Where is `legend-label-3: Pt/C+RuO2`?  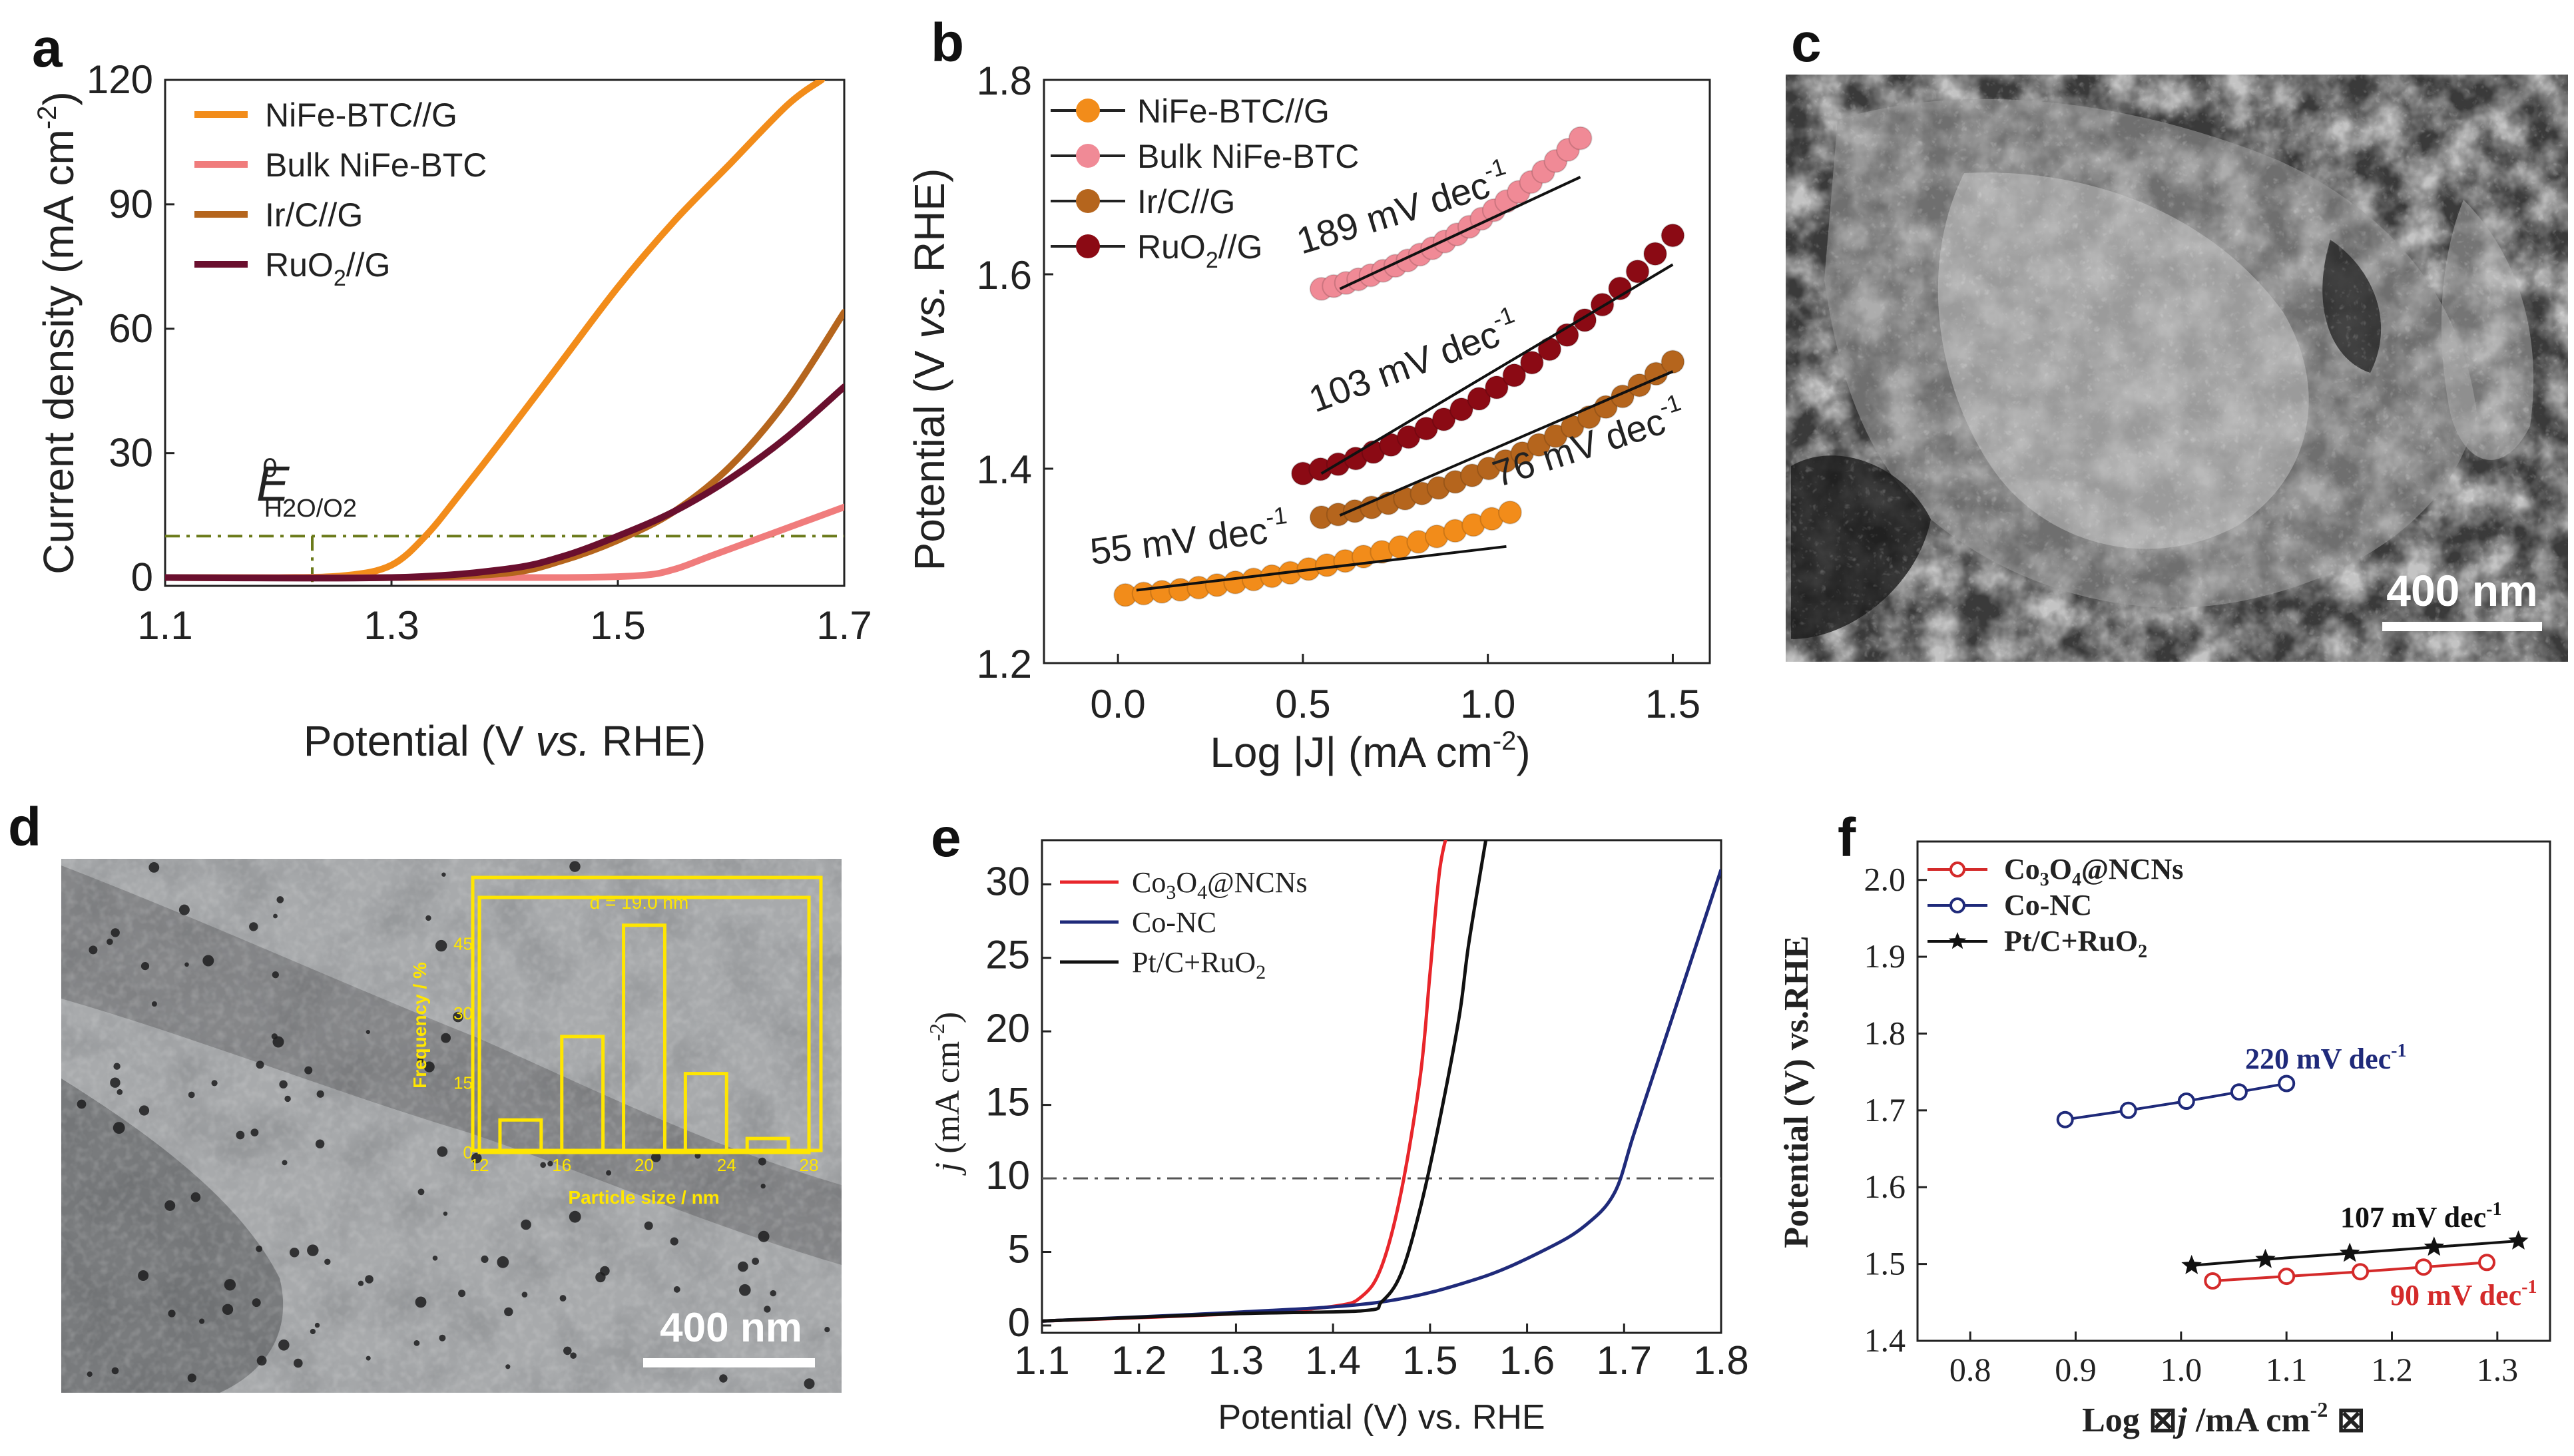
legend-label-3: Pt/C+RuO2 is located at coordinates (2075, 943).